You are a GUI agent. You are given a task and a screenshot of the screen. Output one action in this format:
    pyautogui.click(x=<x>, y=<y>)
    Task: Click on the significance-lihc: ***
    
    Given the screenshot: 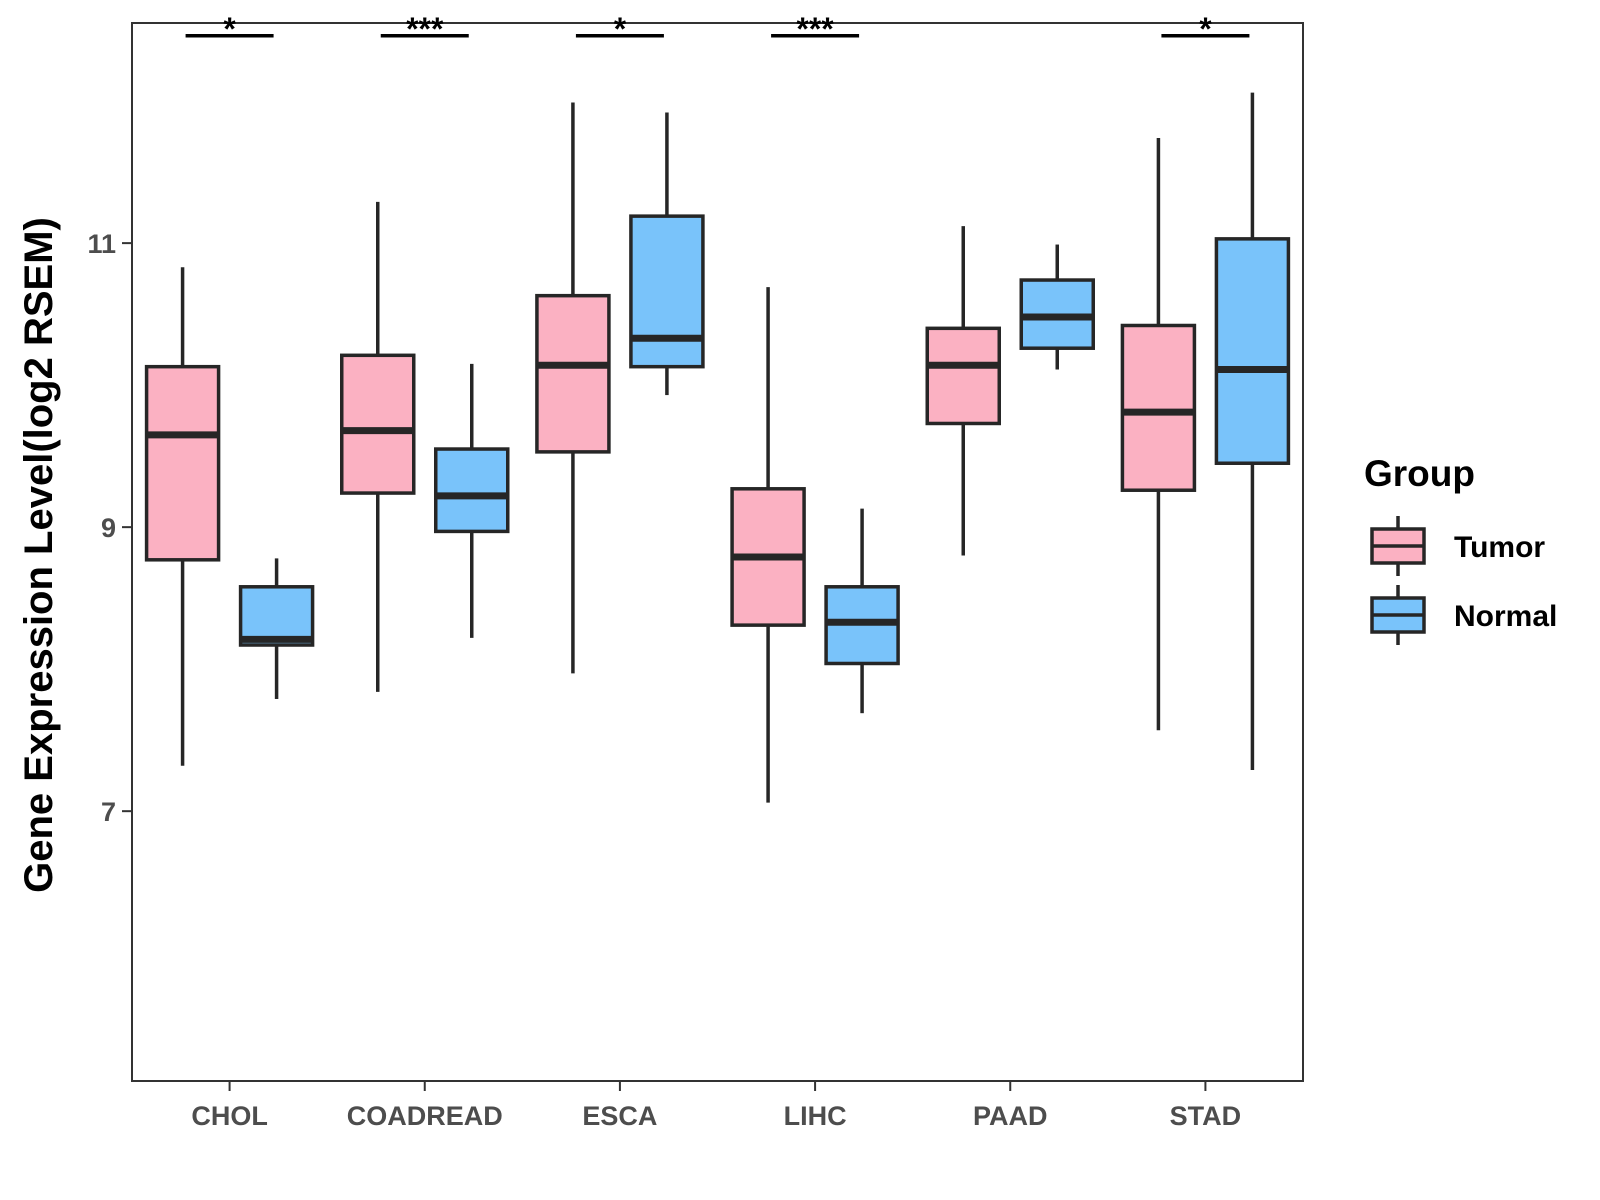 What is the action you would take?
    pyautogui.click(x=815, y=29)
    